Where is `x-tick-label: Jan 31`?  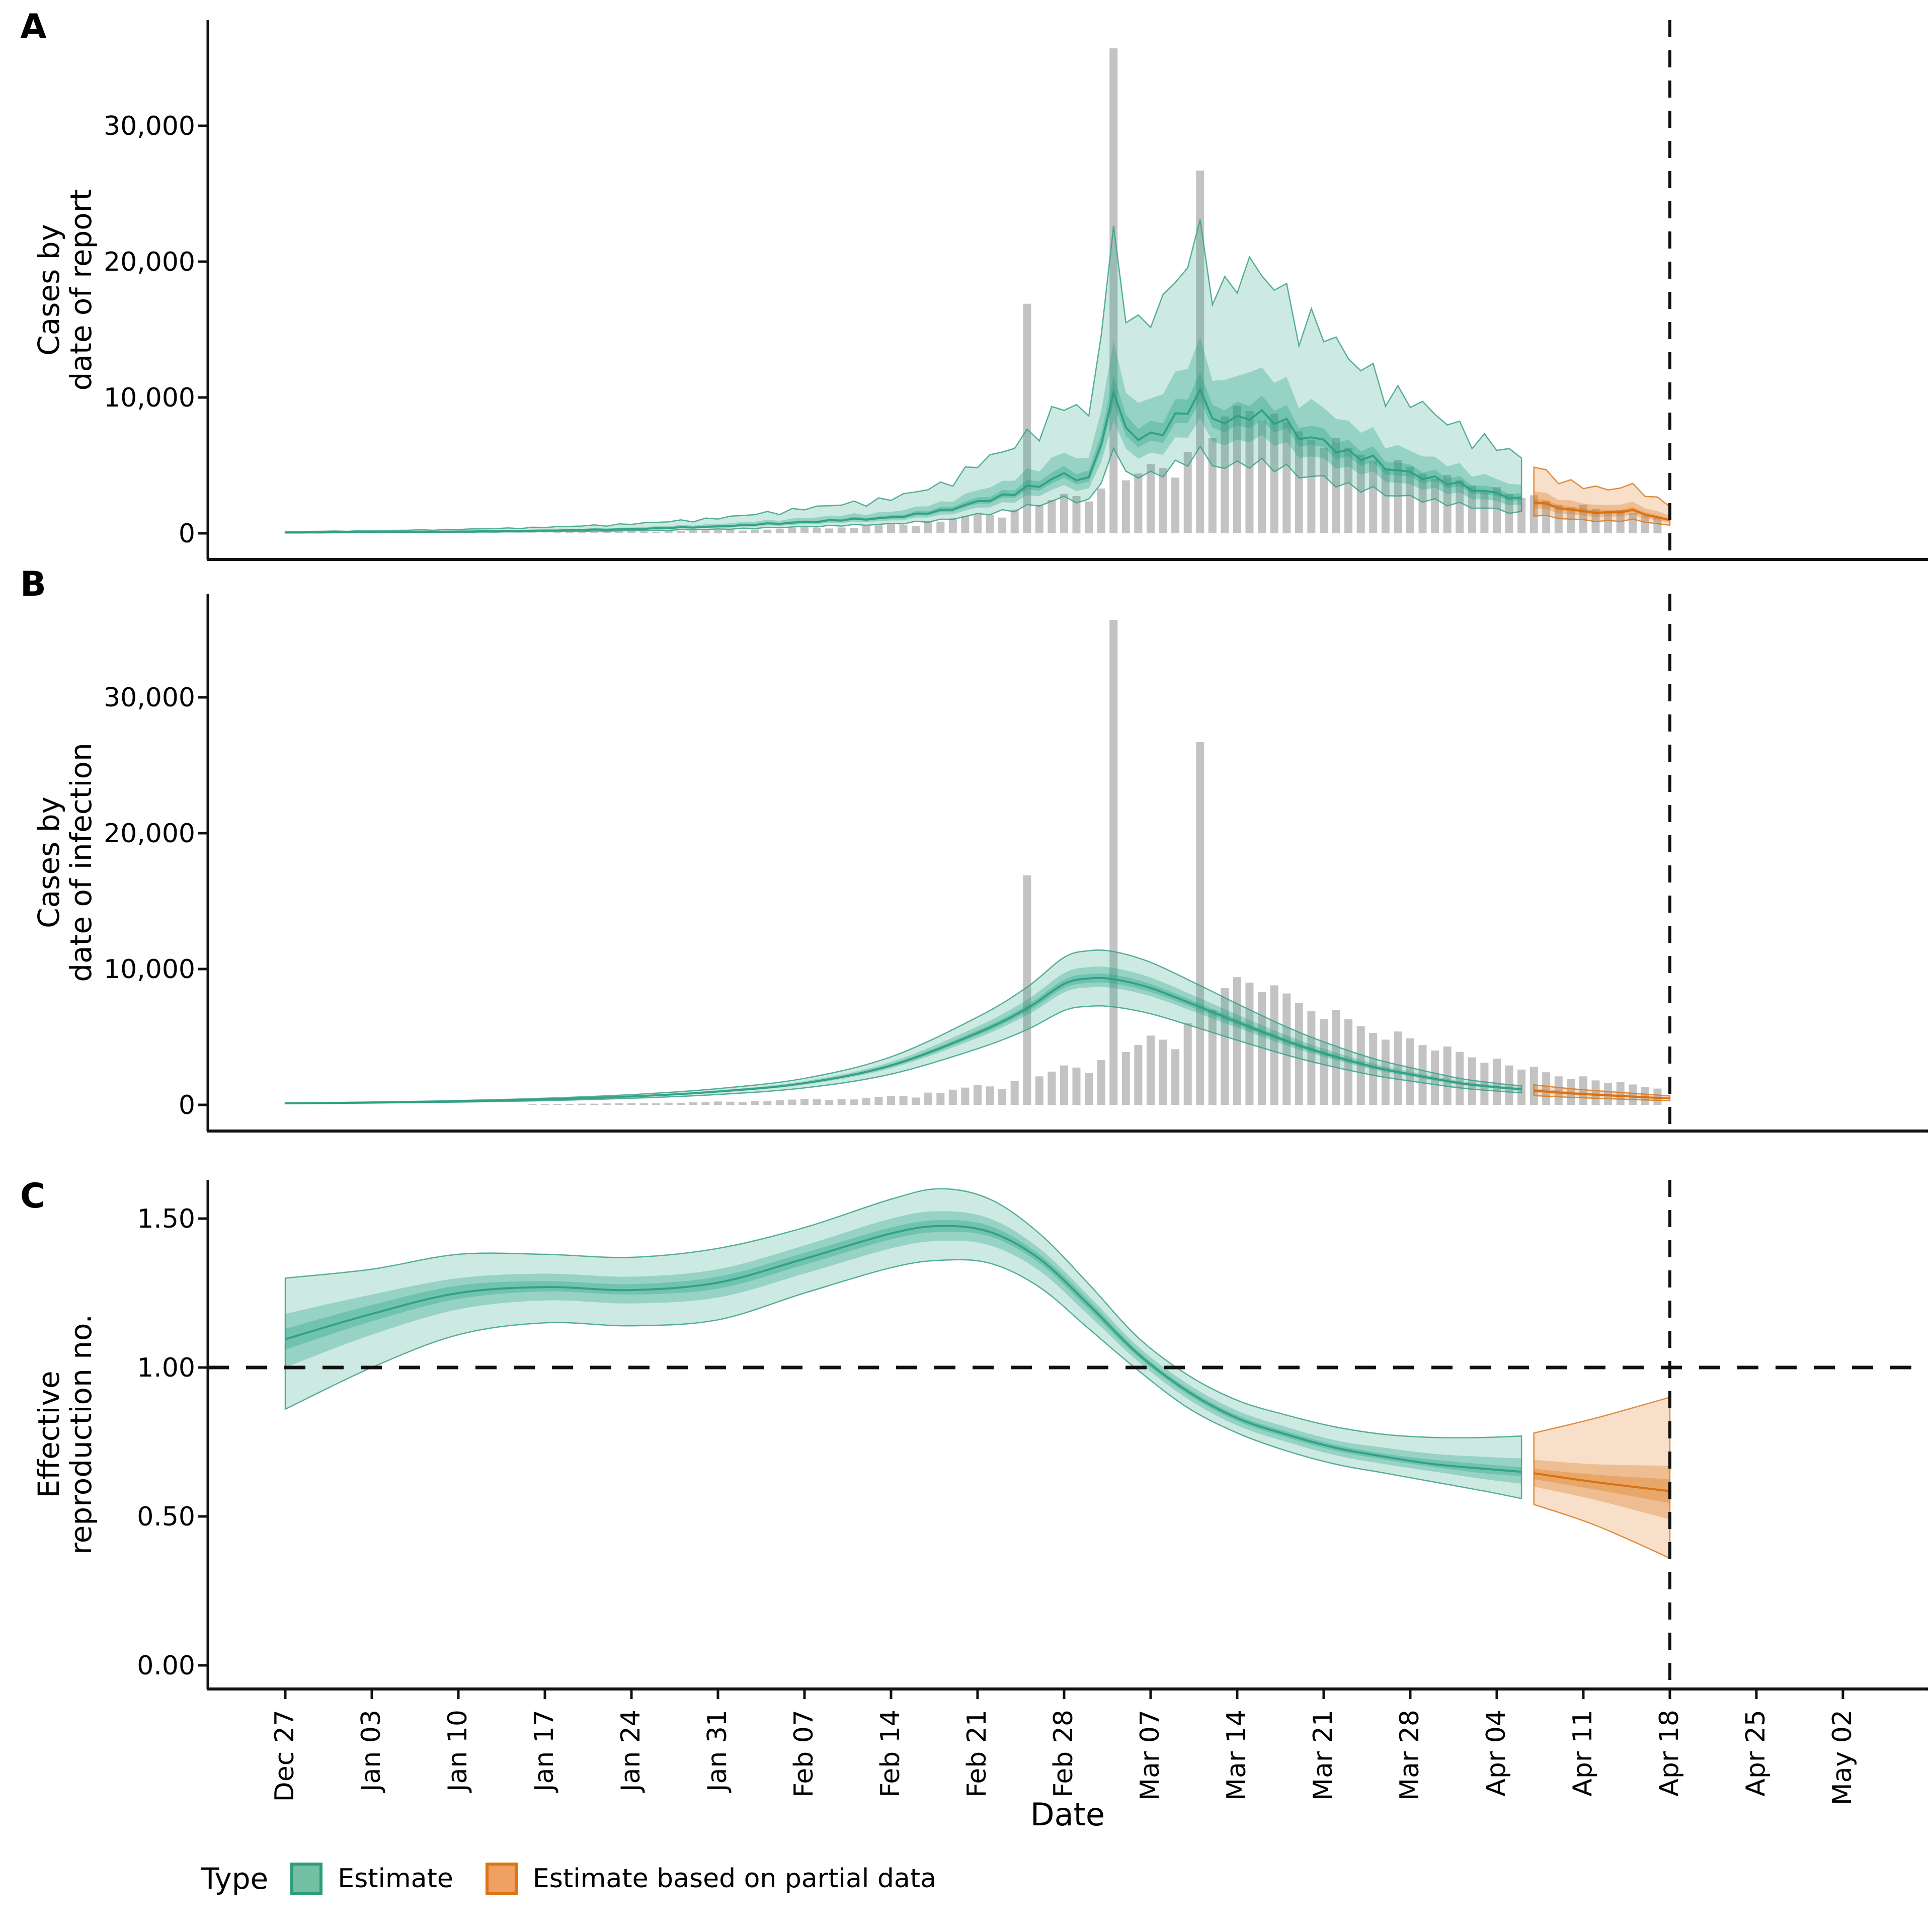
x-tick-label: Jan 31 is located at coordinates (717, 1752).